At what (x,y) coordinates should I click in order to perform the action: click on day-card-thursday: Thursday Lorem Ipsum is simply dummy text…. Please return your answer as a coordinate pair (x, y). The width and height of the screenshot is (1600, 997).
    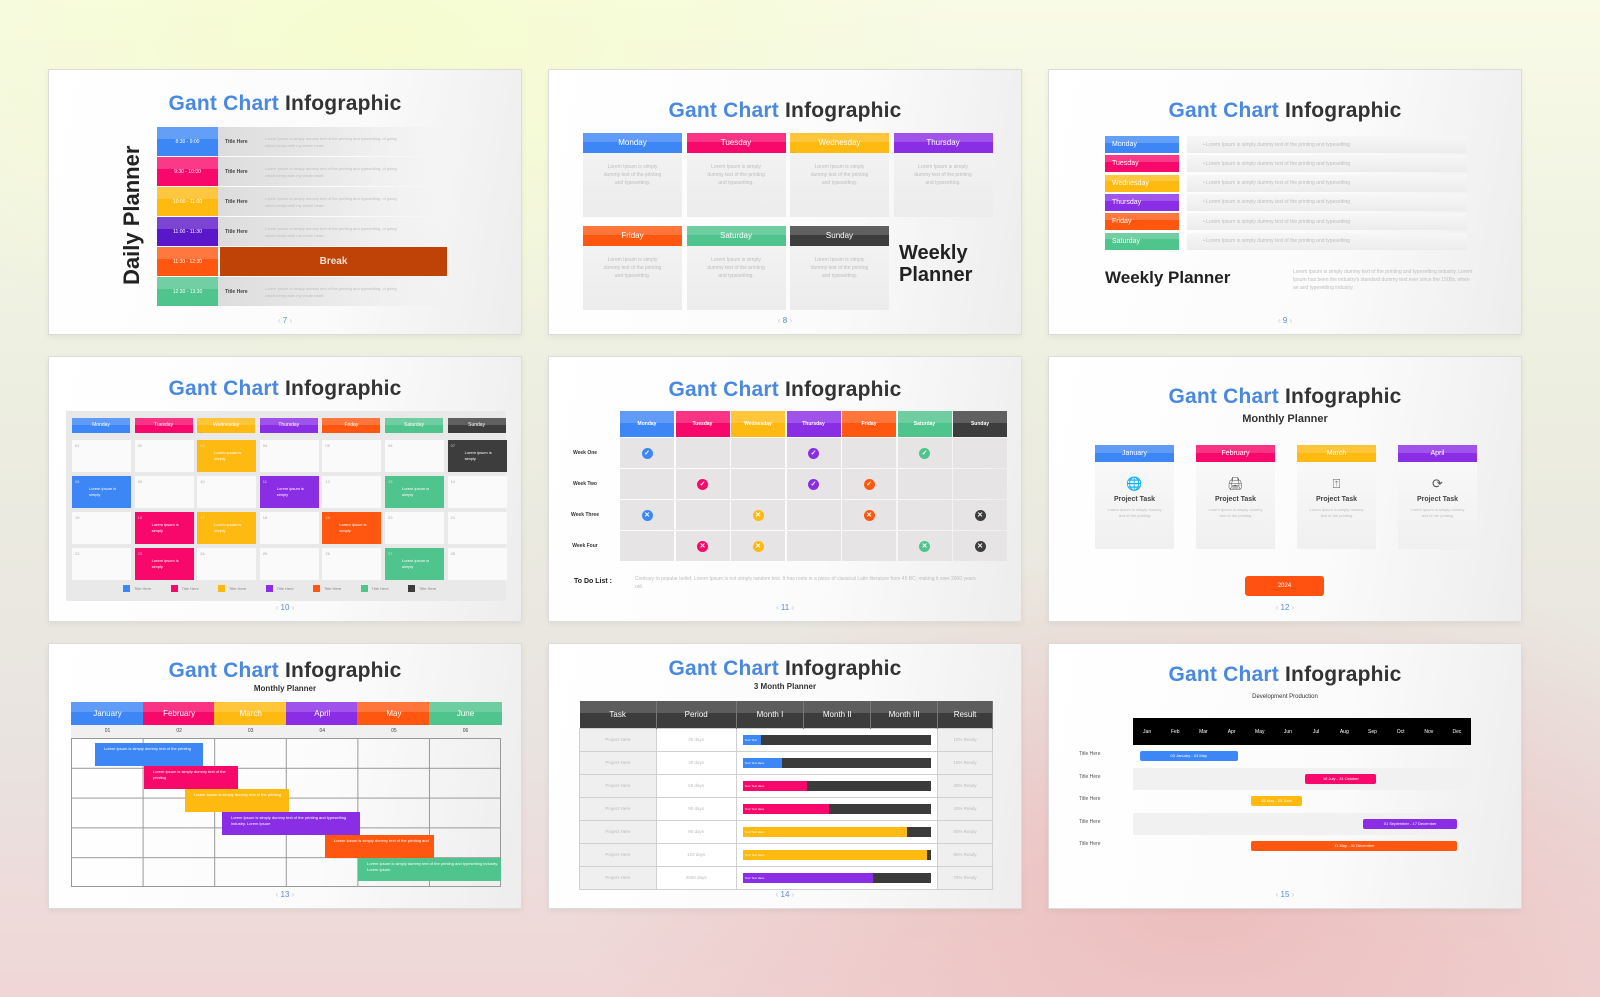
    Looking at the image, I should click on (943, 175).